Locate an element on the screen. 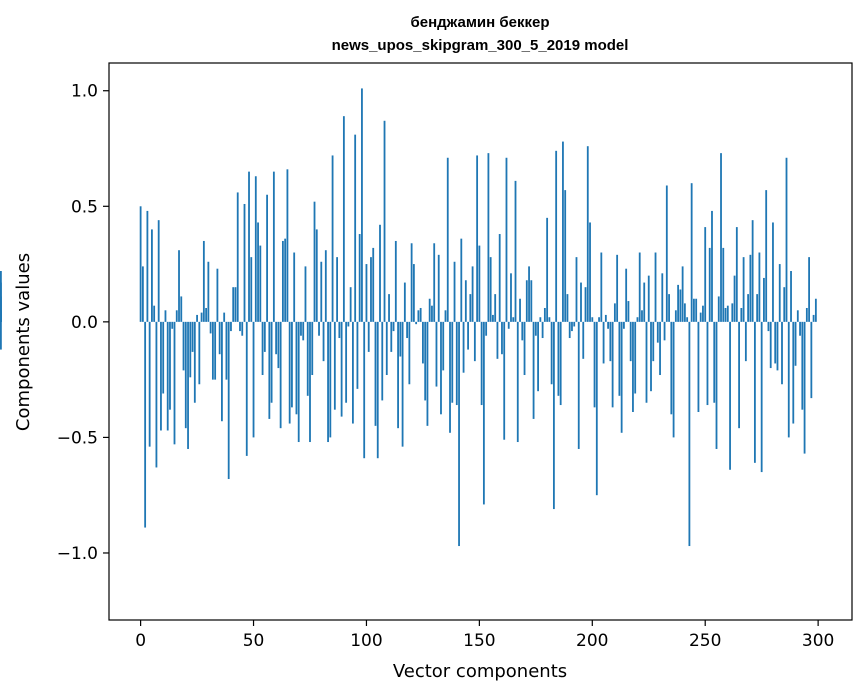 Image resolution: width=867 pixels, height=696 pixels. x-tick-label: 50 is located at coordinates (254, 641).